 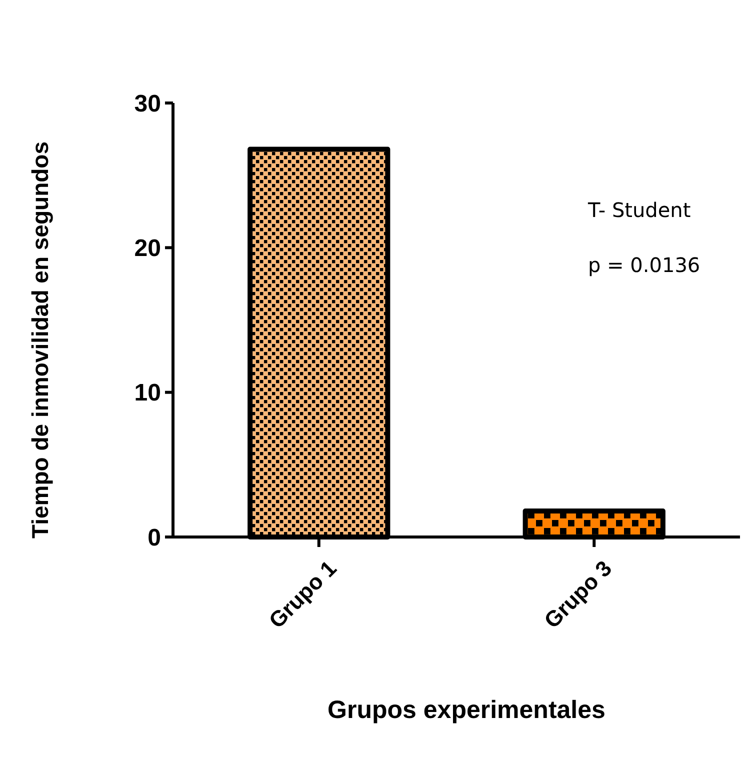 I want to click on annotation: T- Student, so click(x=639, y=210).